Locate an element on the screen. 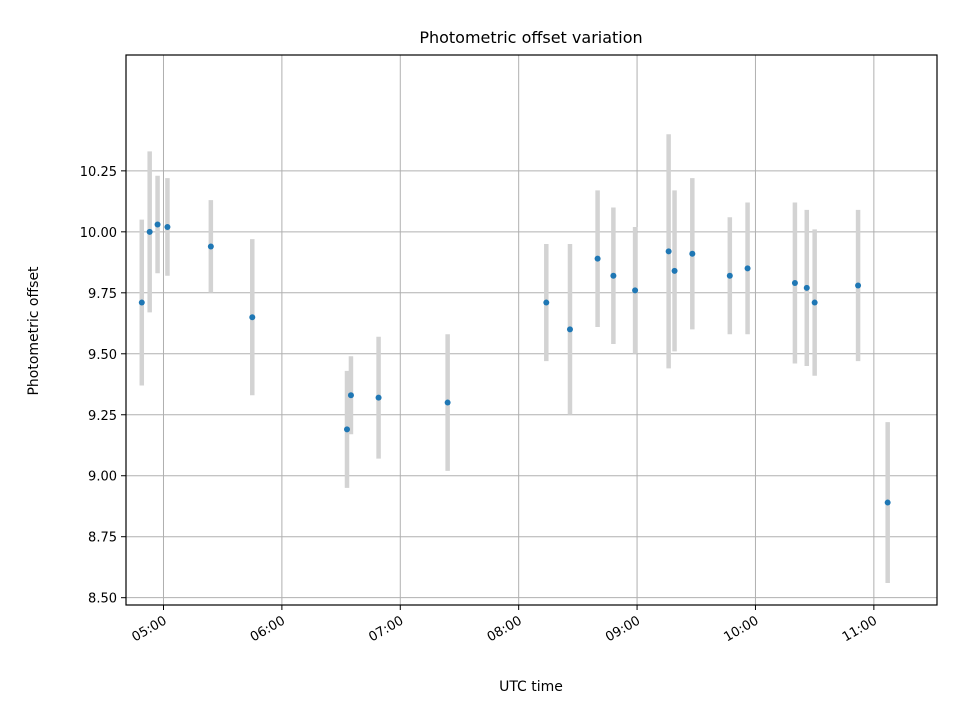 The height and width of the screenshot is (720, 960). y-axis-ticks: 8.50 8.75 9.00 9.25 9.50 9.75 10.00 10.25 is located at coordinates (103, 386).